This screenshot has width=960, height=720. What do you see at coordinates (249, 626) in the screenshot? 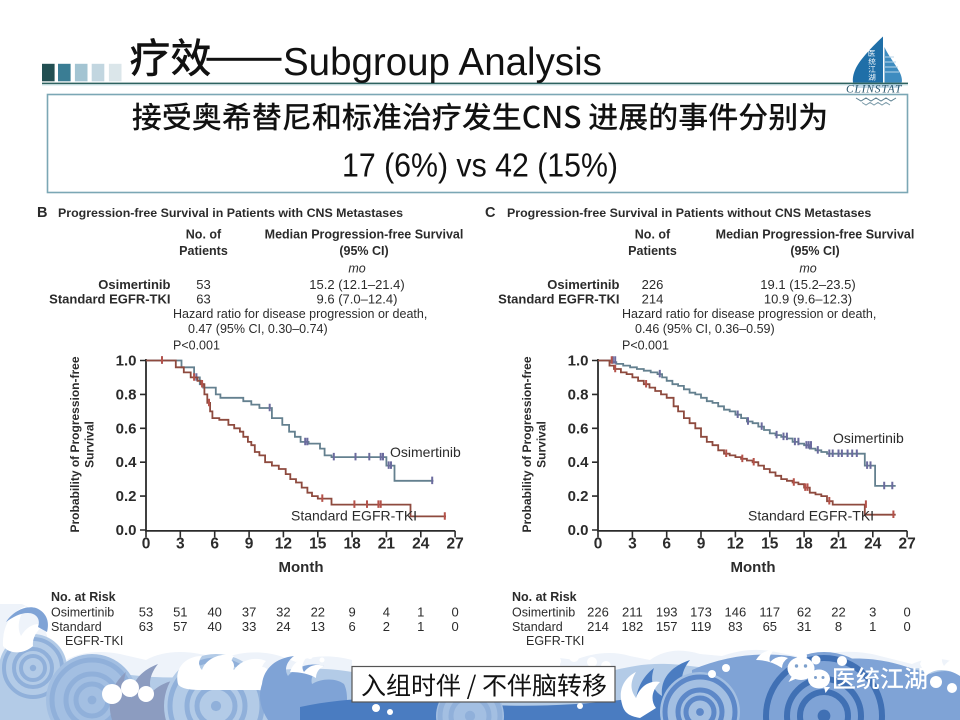
I see `svg-text: 33` at bounding box center [249, 626].